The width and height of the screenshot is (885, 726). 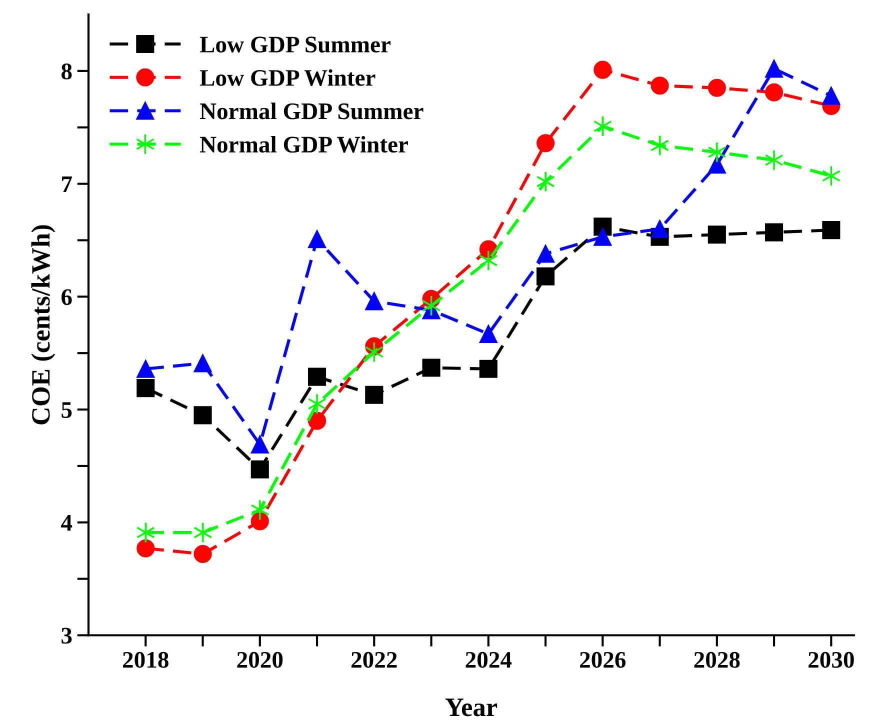 I want to click on y-tick-label: 6, so click(x=67, y=297).